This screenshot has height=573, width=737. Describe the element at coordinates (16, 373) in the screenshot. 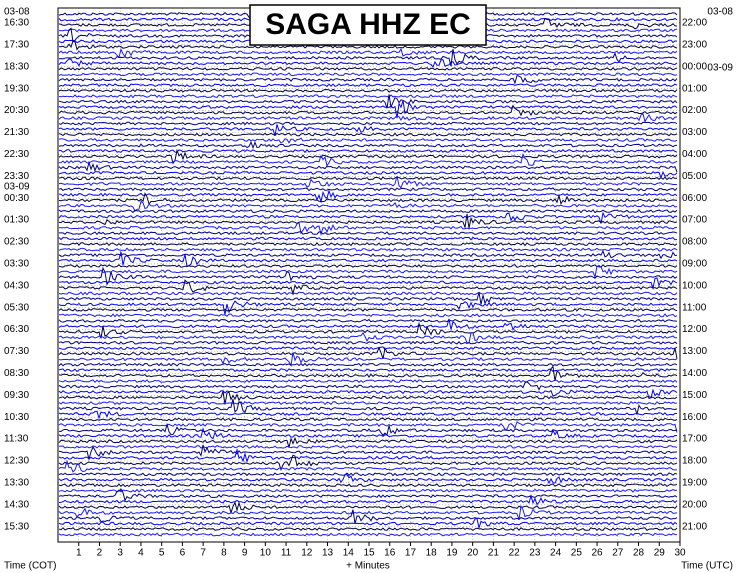

I see `left-time-label: 08:30` at that location.